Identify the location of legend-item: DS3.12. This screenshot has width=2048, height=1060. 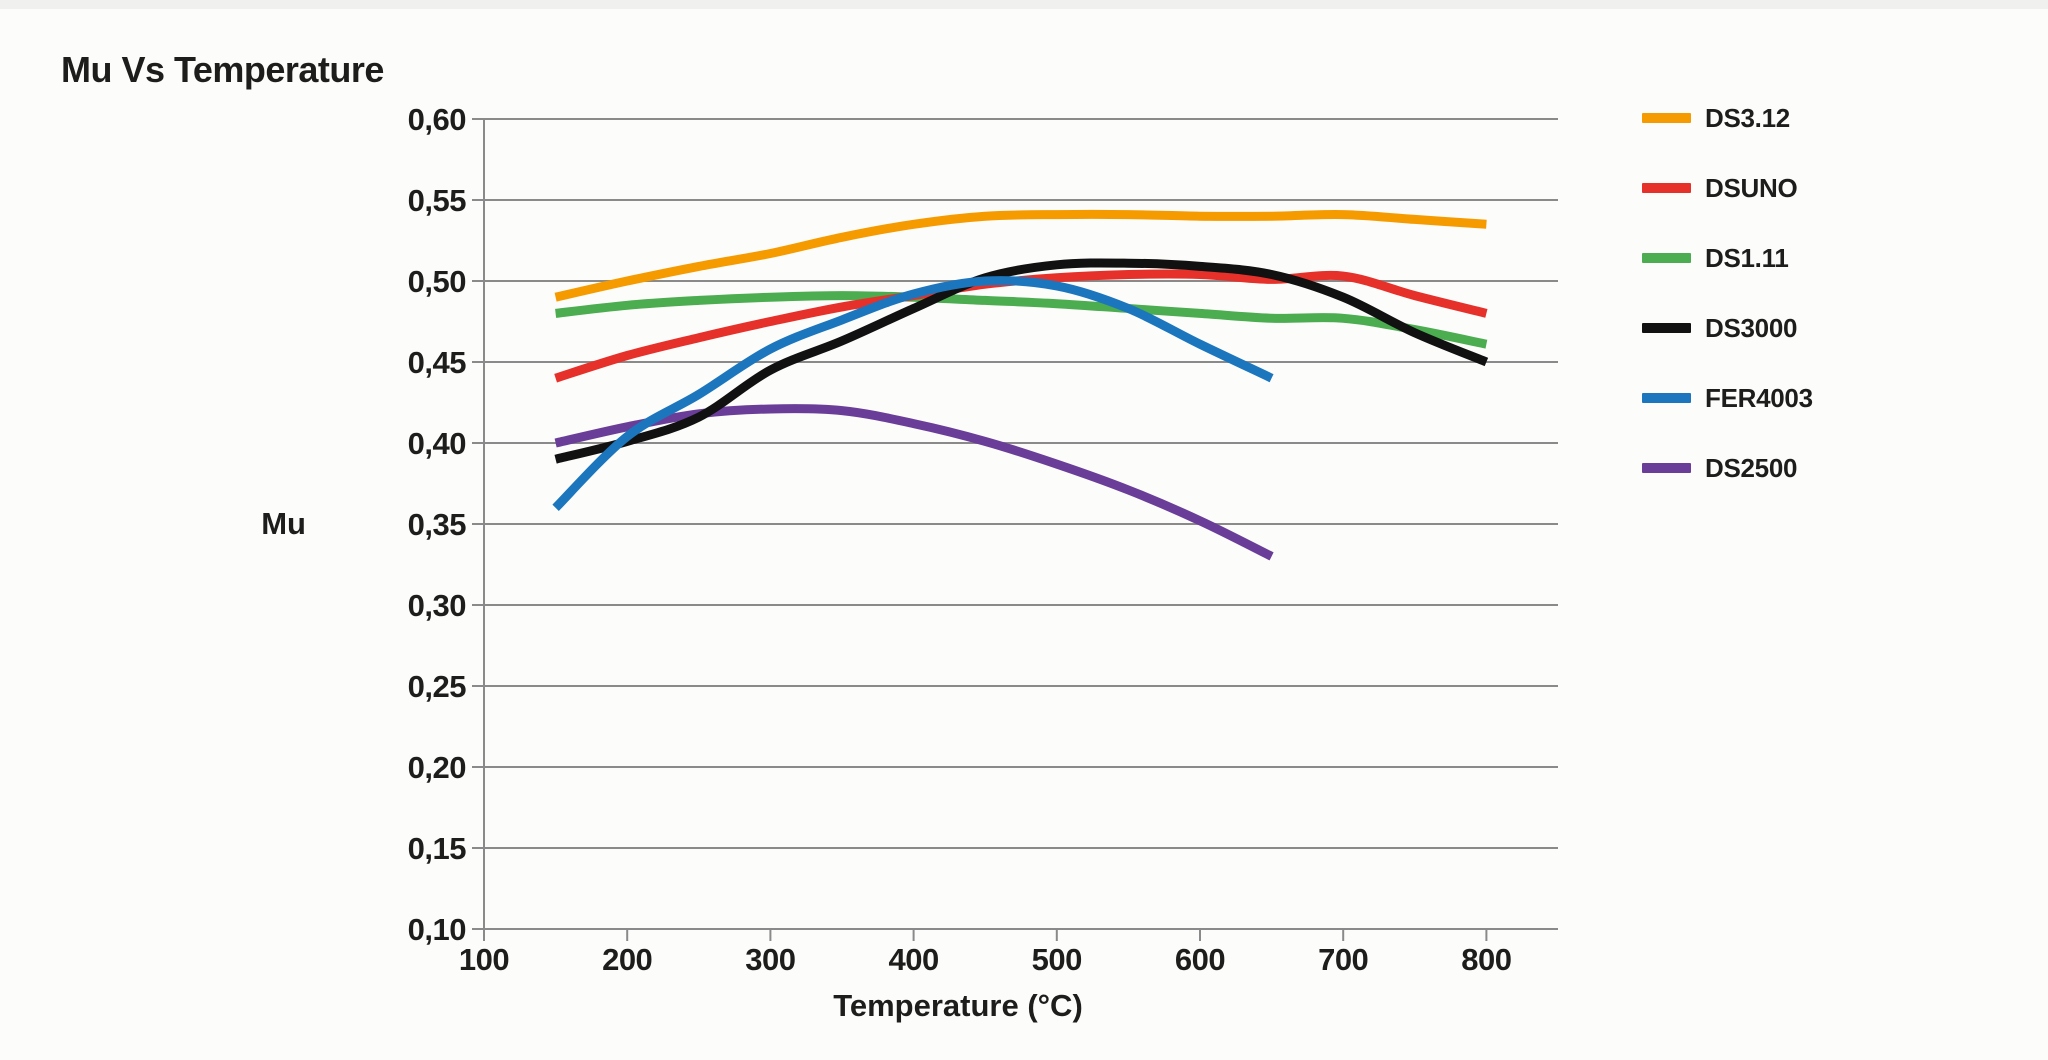
(1727, 118).